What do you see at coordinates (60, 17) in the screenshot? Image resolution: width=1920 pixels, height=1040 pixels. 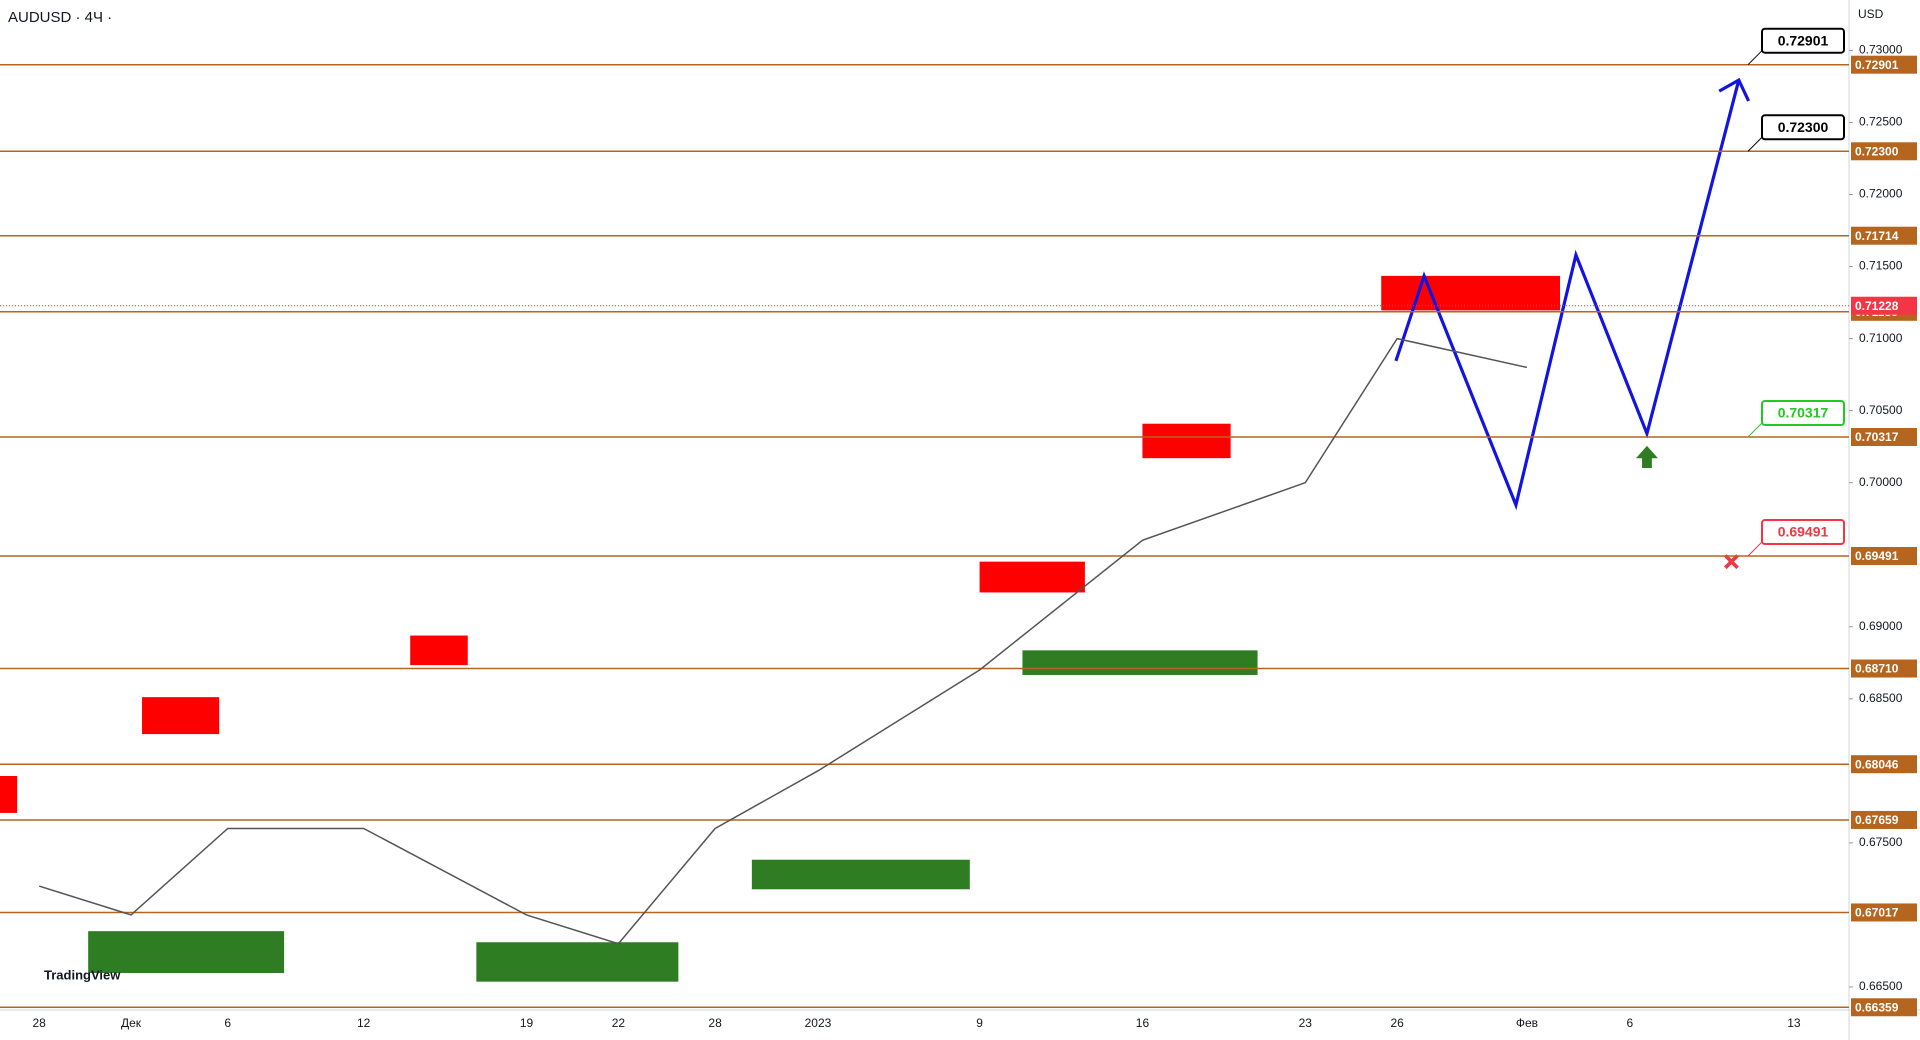 I see `symbol: AUDUSD · 4Ч ·` at bounding box center [60, 17].